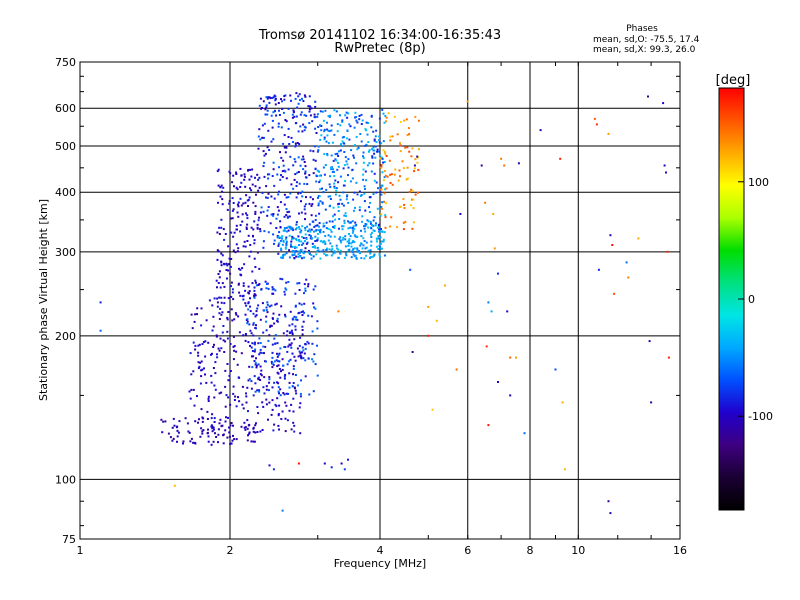 The image size is (800, 600). I want to click on x-axis-label: Frequency [MHz], so click(380, 563).